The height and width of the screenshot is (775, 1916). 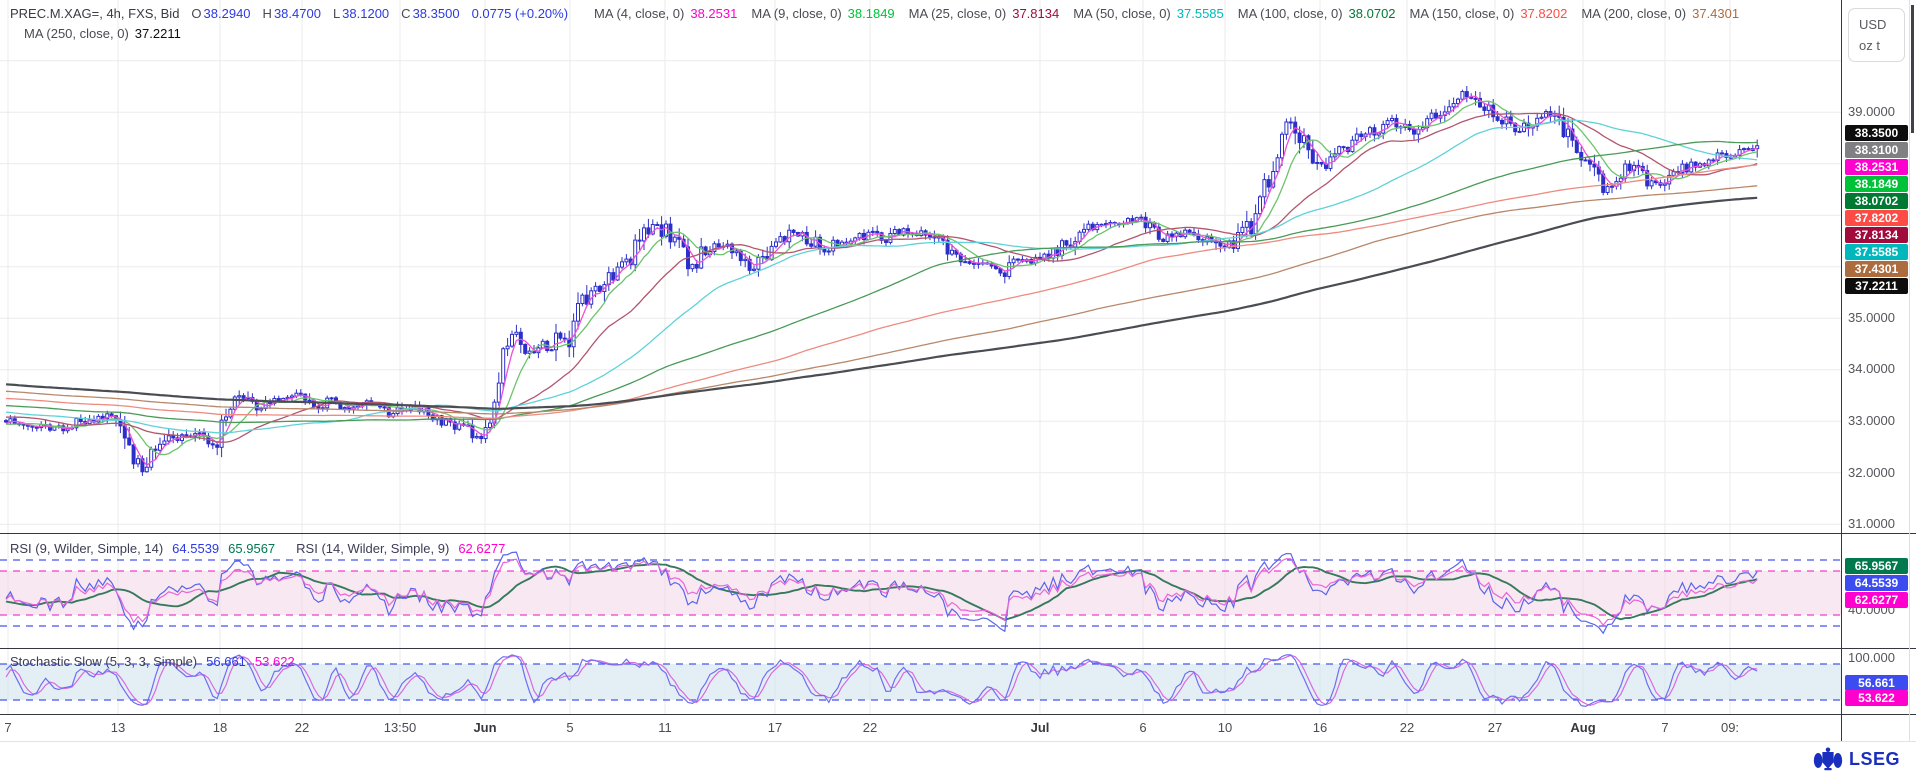 What do you see at coordinates (1495, 727) in the screenshot?
I see `time-axis-label: 27` at bounding box center [1495, 727].